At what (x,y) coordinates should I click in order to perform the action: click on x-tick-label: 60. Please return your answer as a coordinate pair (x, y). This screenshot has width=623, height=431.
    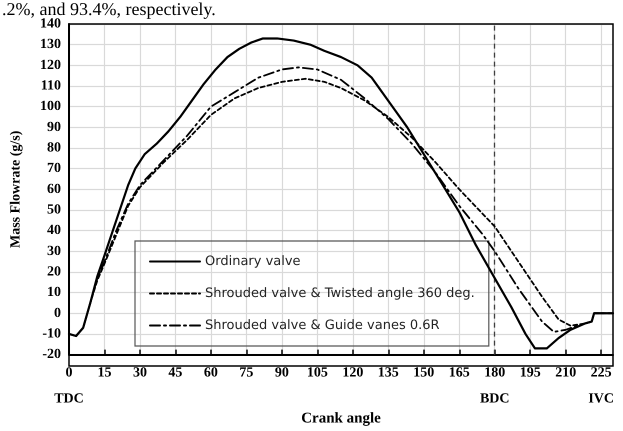
    Looking at the image, I should click on (211, 373).